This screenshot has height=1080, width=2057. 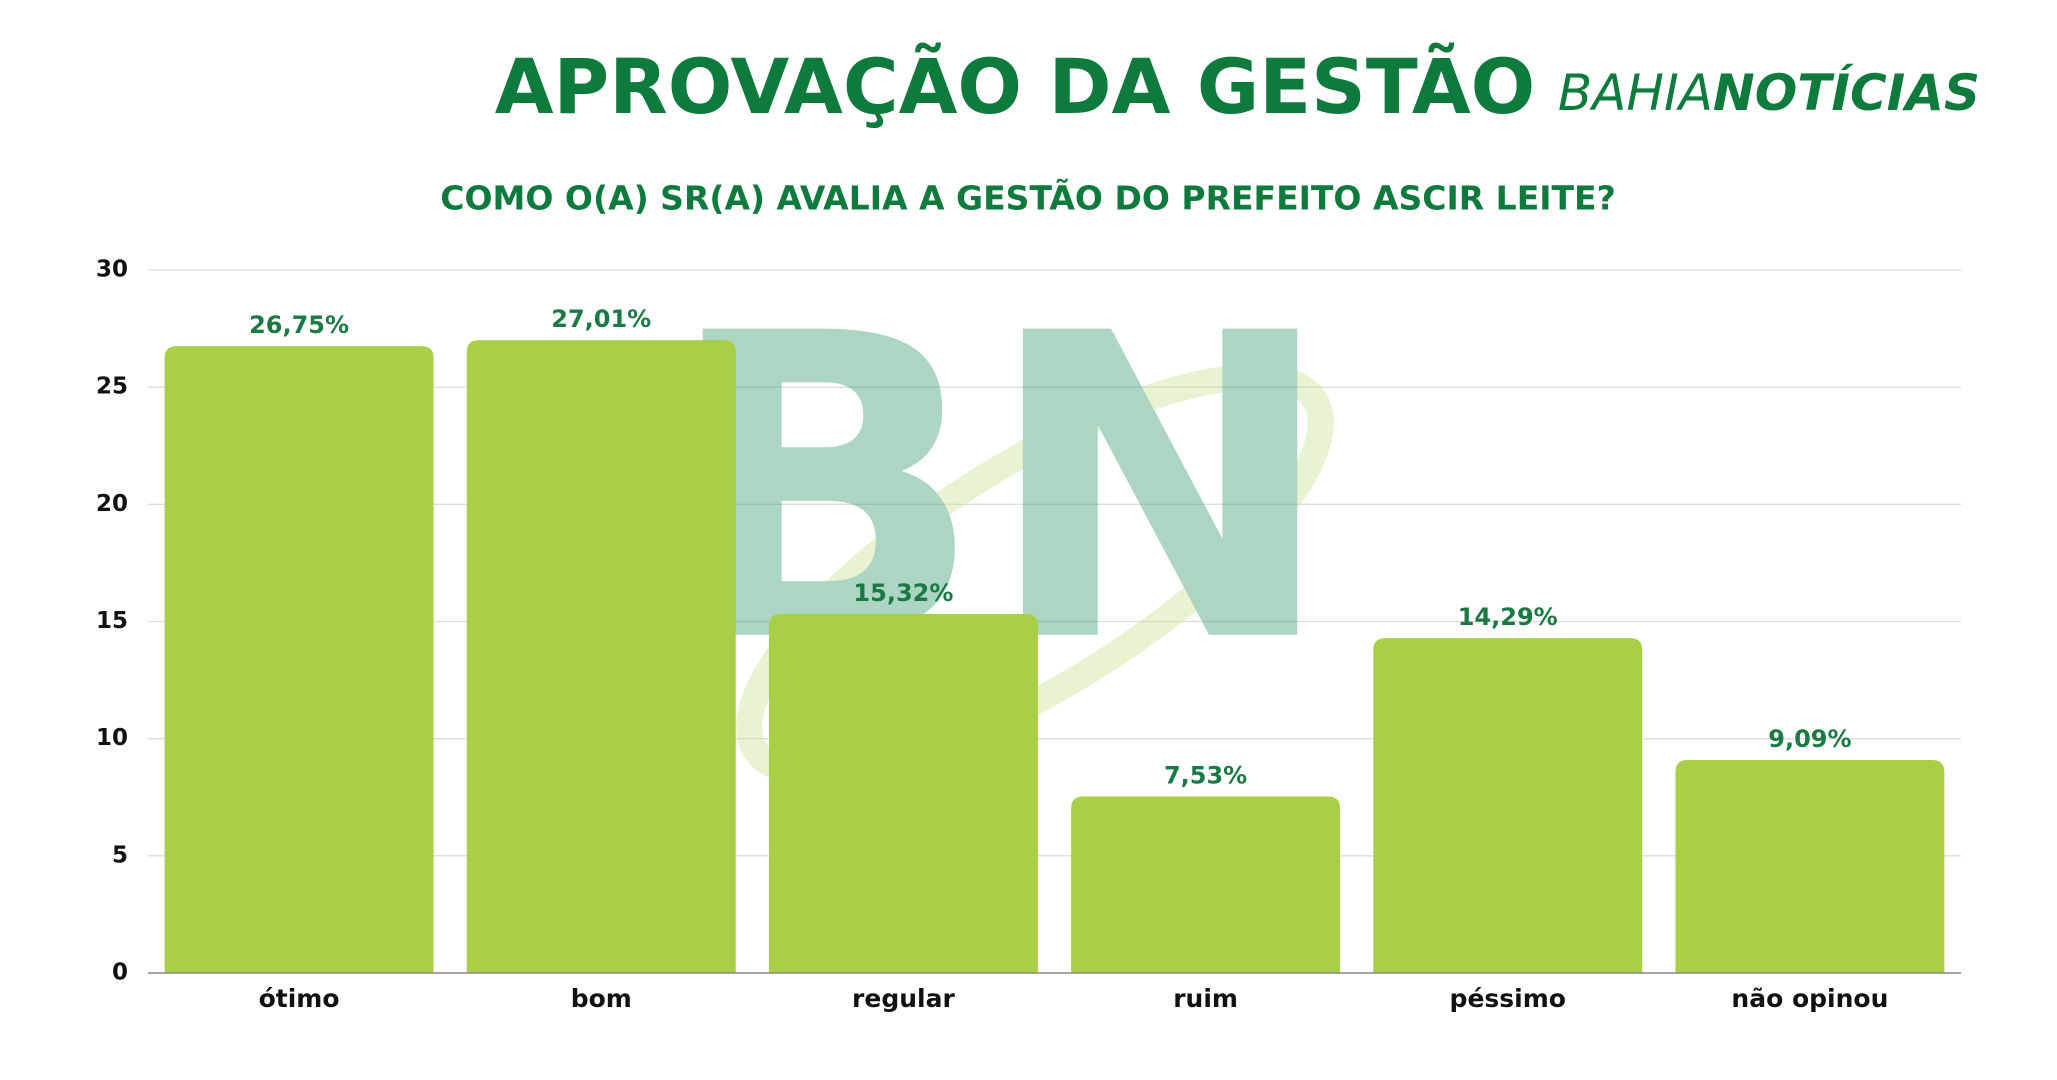 I want to click on y-tick-label: 15, so click(x=112, y=621).